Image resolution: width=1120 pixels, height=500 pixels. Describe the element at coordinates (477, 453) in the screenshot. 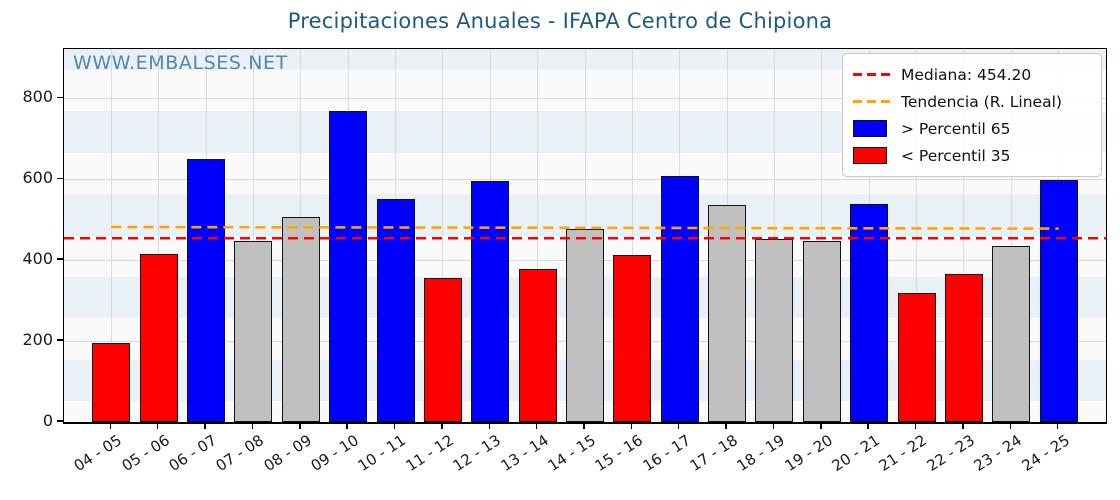

I see `x-tick-label: 12 - 13` at that location.